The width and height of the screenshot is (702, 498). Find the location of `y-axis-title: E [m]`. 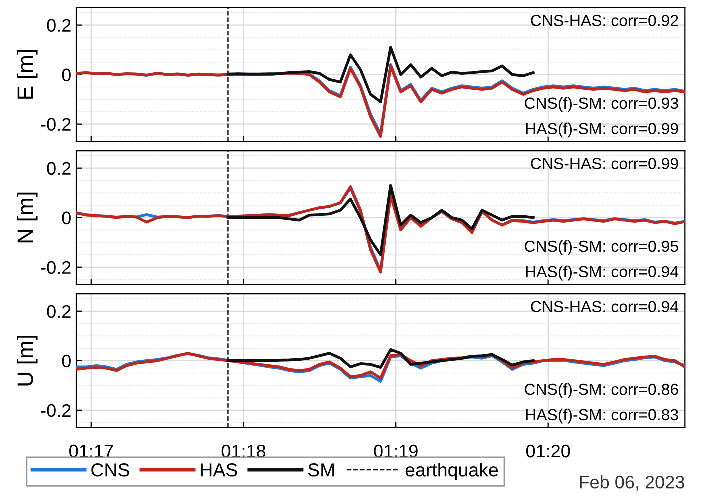

y-axis-title: E [m] is located at coordinates (27, 74).